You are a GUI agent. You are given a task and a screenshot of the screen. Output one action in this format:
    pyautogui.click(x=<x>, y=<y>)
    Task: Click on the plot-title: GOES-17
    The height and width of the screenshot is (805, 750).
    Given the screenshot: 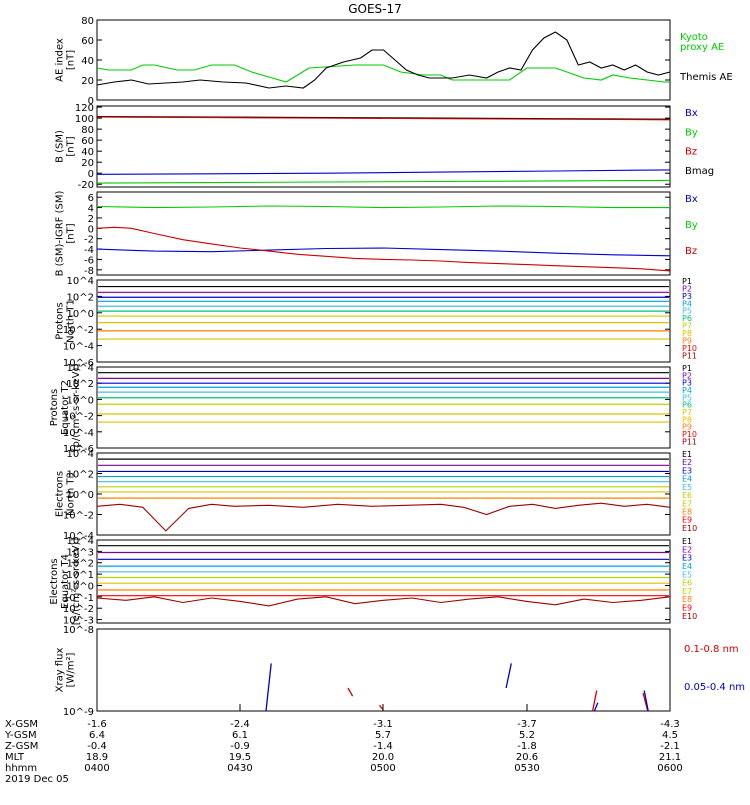 What is the action you would take?
    pyautogui.click(x=375, y=9)
    